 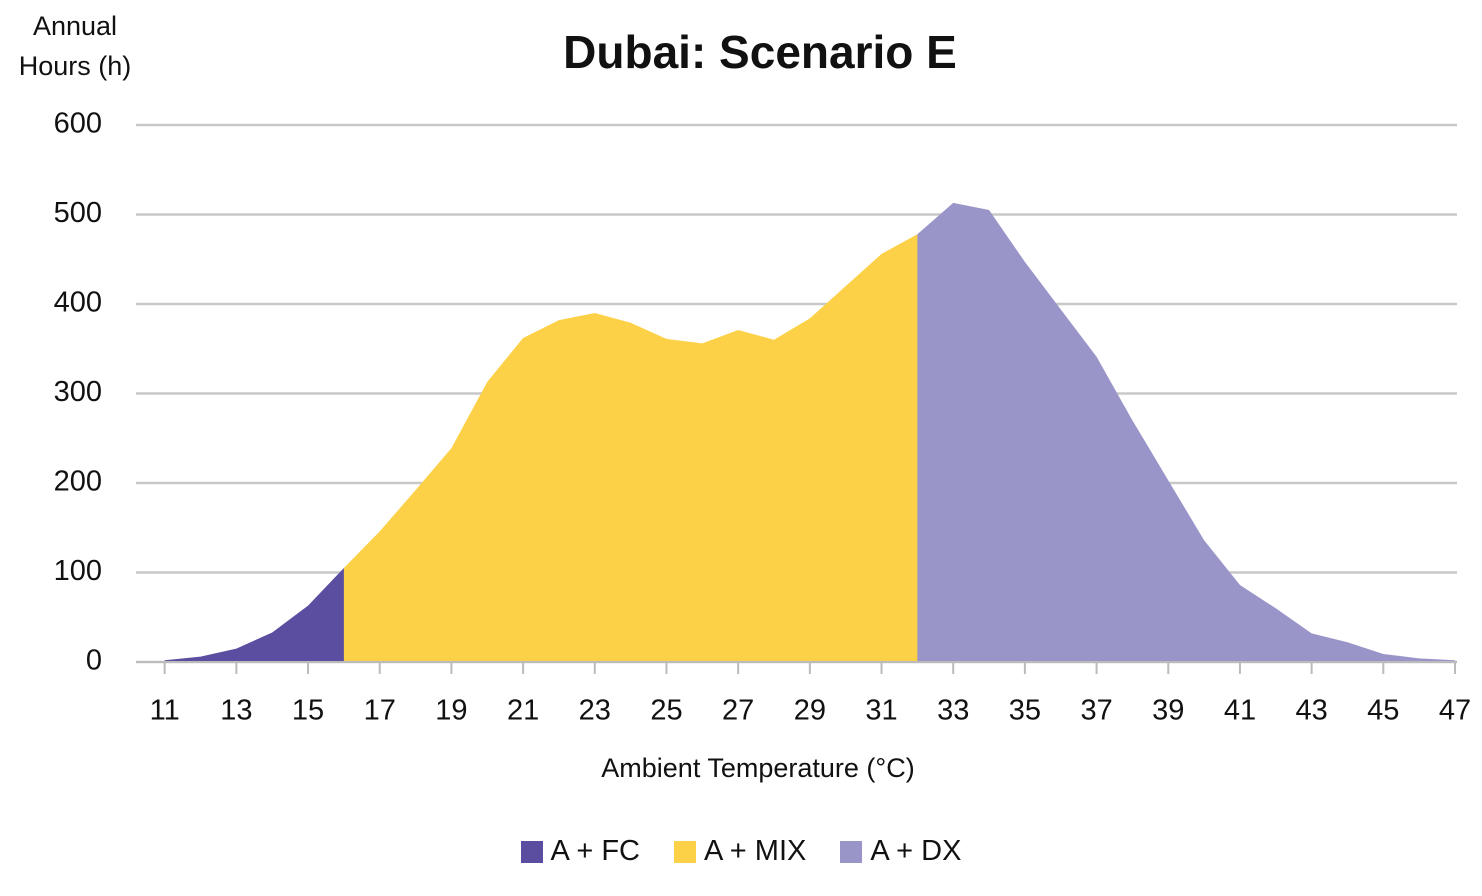 I want to click on y-tick-label: 200, so click(x=78, y=482).